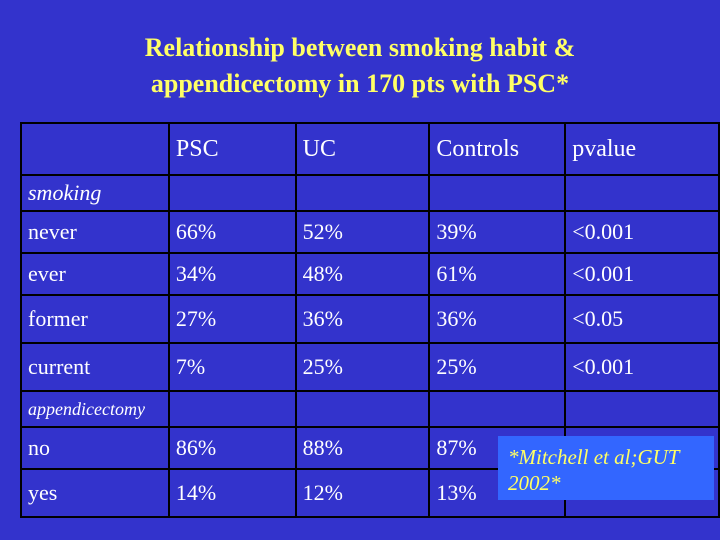 This screenshot has height=540, width=720. What do you see at coordinates (362, 232) in the screenshot?
I see `table-cell: 52%` at bounding box center [362, 232].